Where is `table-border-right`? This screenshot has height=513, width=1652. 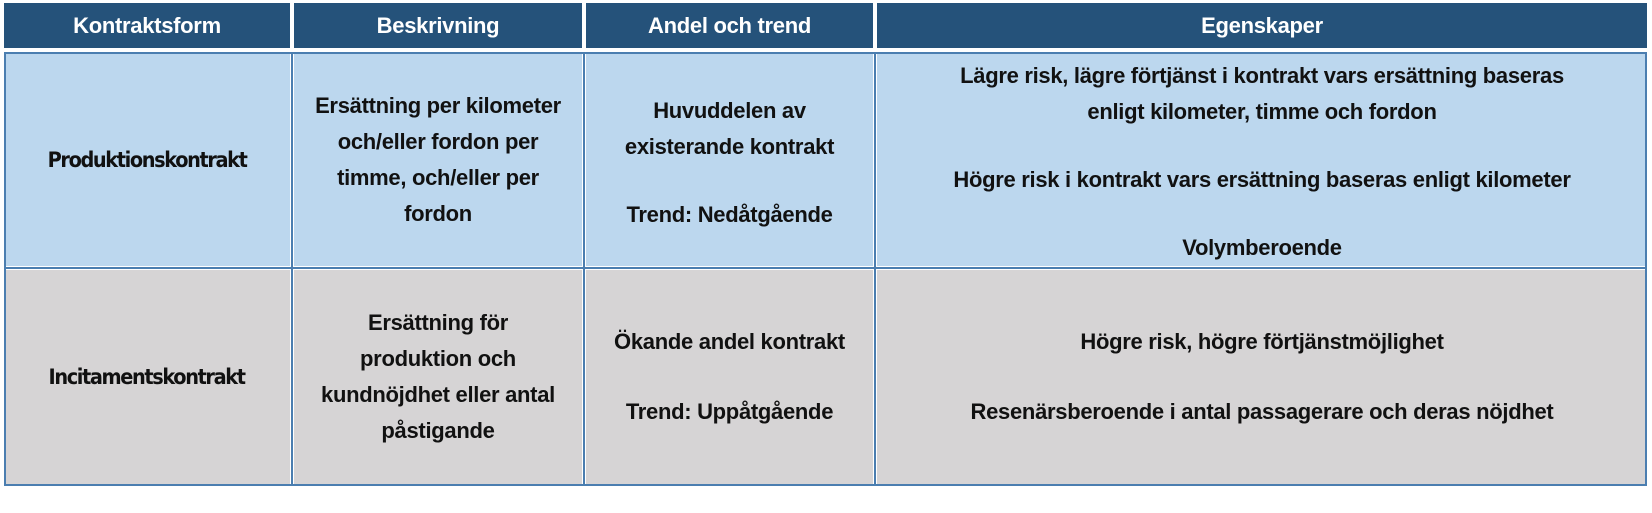
table-border-right is located at coordinates (1646, 269).